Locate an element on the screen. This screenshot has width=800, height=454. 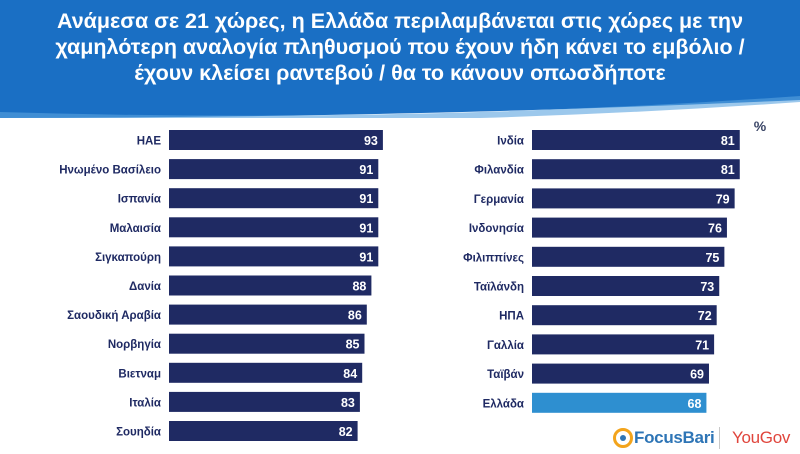
focusbari-logo: FocusBari is located at coordinates (663, 438).